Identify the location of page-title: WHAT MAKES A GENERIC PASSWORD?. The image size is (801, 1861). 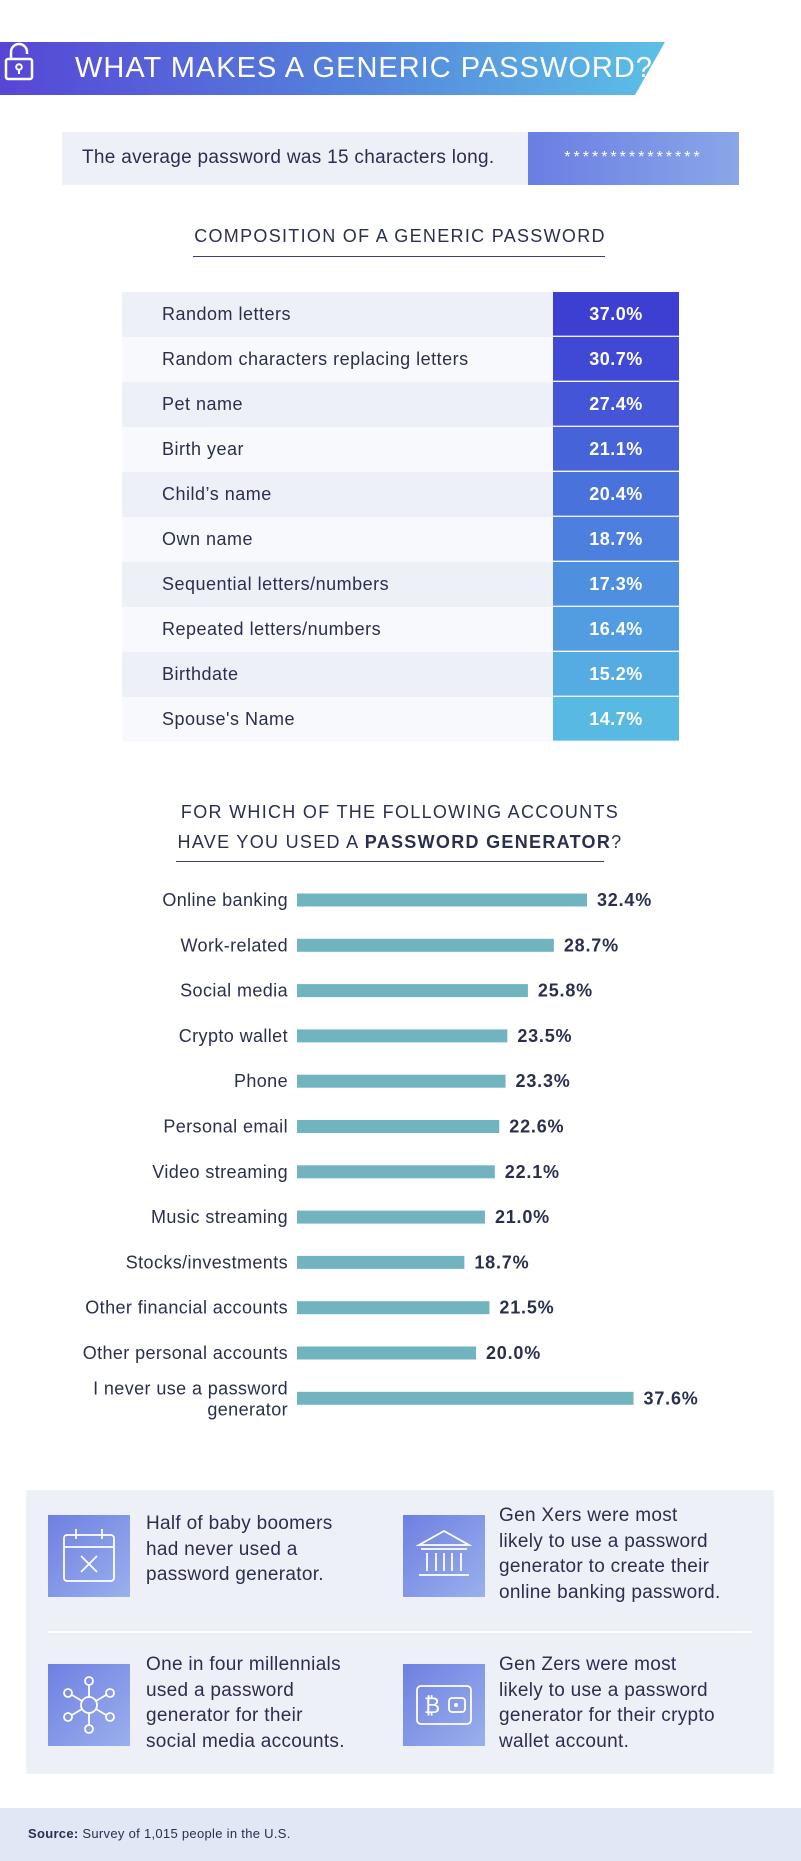
(364, 68).